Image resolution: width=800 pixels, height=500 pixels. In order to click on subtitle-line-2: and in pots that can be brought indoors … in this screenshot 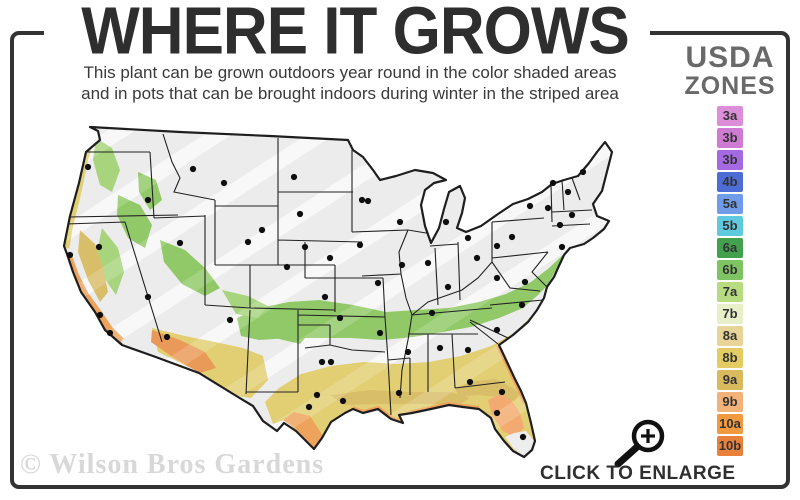, I will do `click(350, 93)`.